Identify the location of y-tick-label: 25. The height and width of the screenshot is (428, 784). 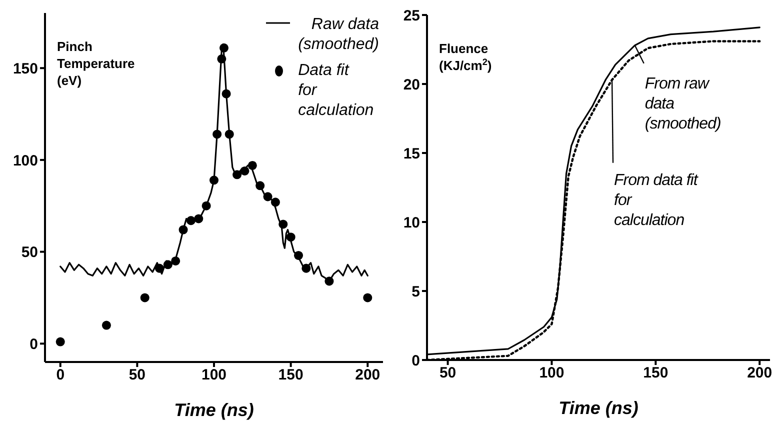
(411, 15).